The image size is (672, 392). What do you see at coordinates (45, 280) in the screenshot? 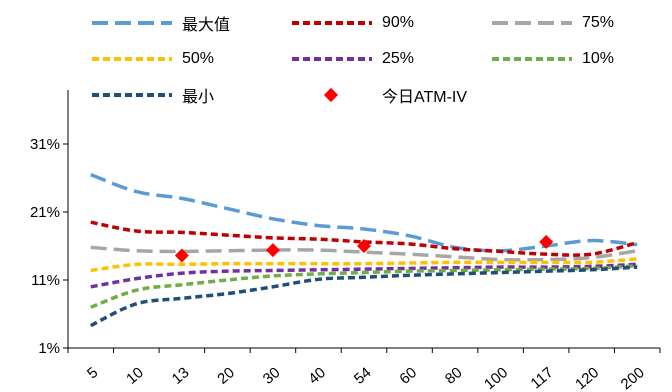
I see `y-tick-label: 11%` at bounding box center [45, 280].